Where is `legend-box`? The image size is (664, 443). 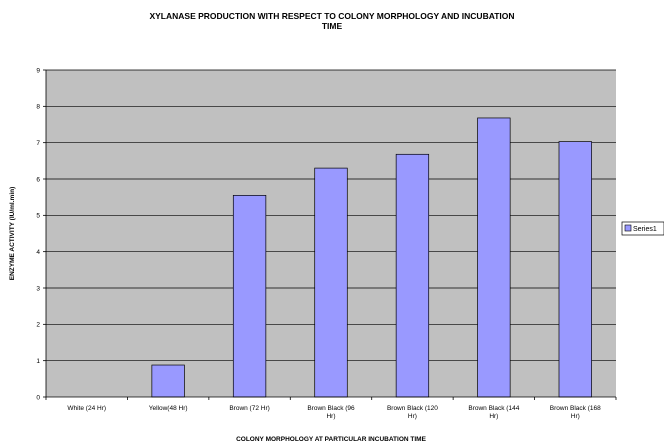
legend-box is located at coordinates (642, 228).